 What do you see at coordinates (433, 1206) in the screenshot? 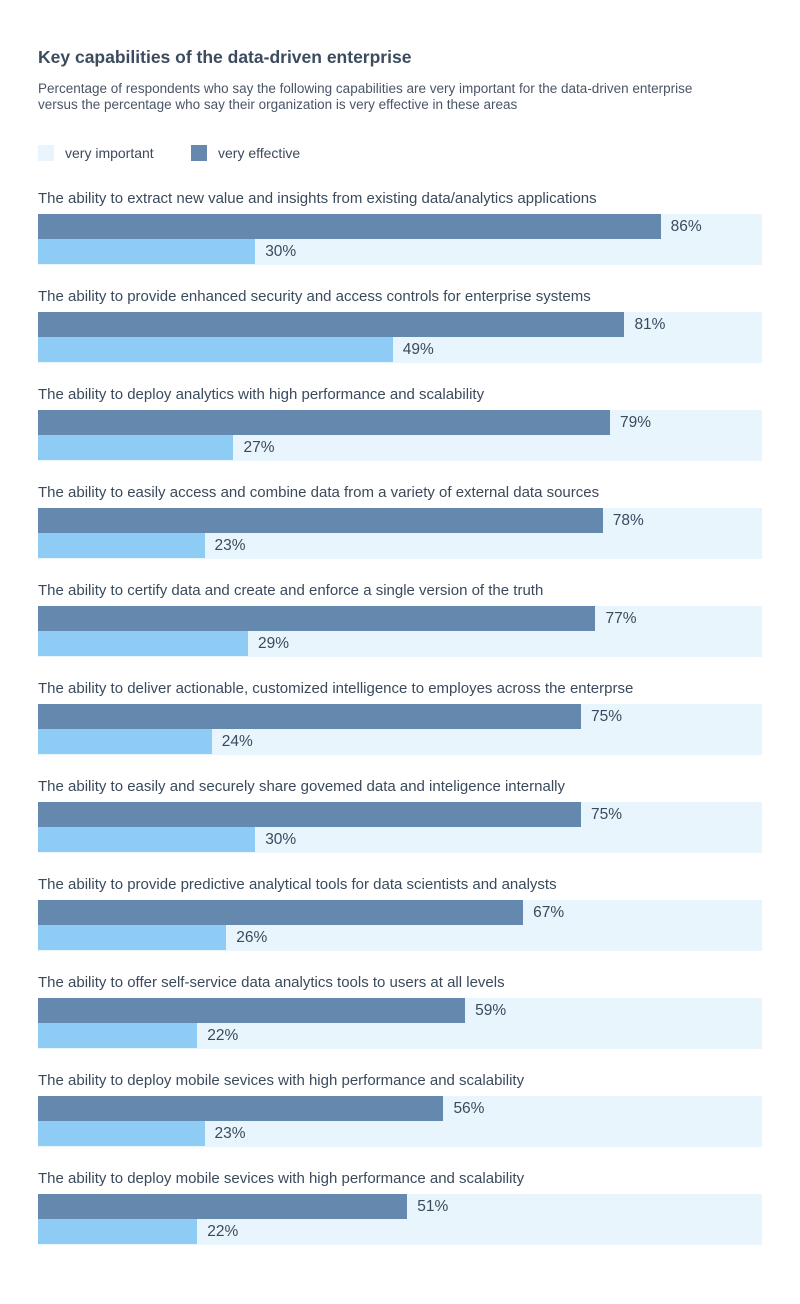
I see `value-label-top: 51%` at bounding box center [433, 1206].